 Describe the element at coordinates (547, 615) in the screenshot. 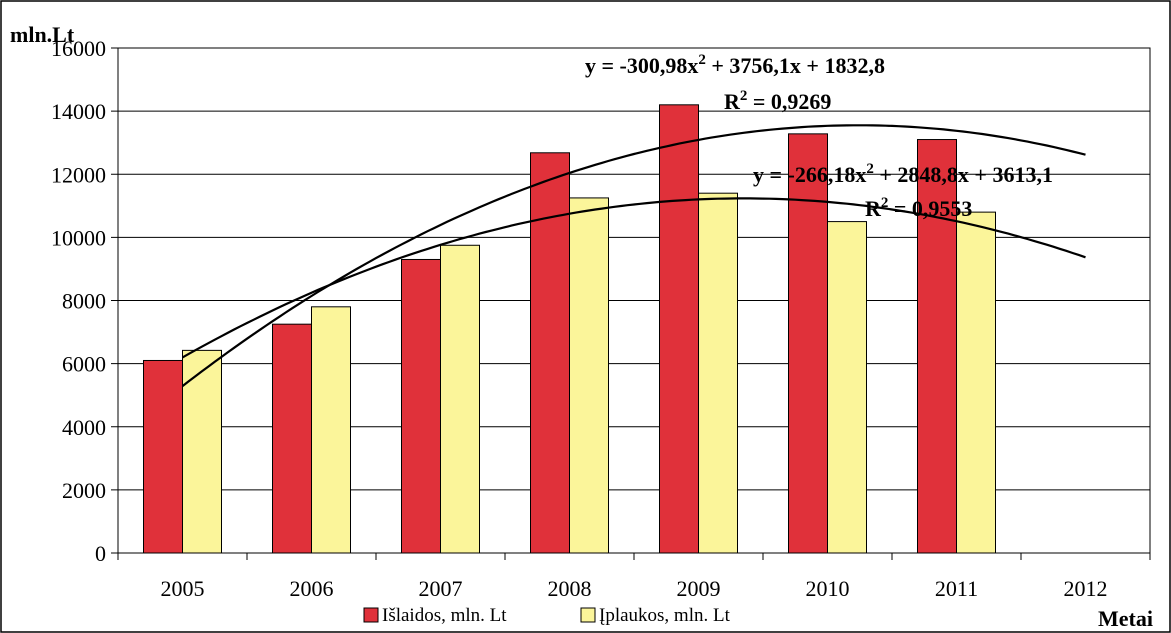

I see `legend: Išlaidos, mln. Lt Įplaukos, mln. Lt` at that location.